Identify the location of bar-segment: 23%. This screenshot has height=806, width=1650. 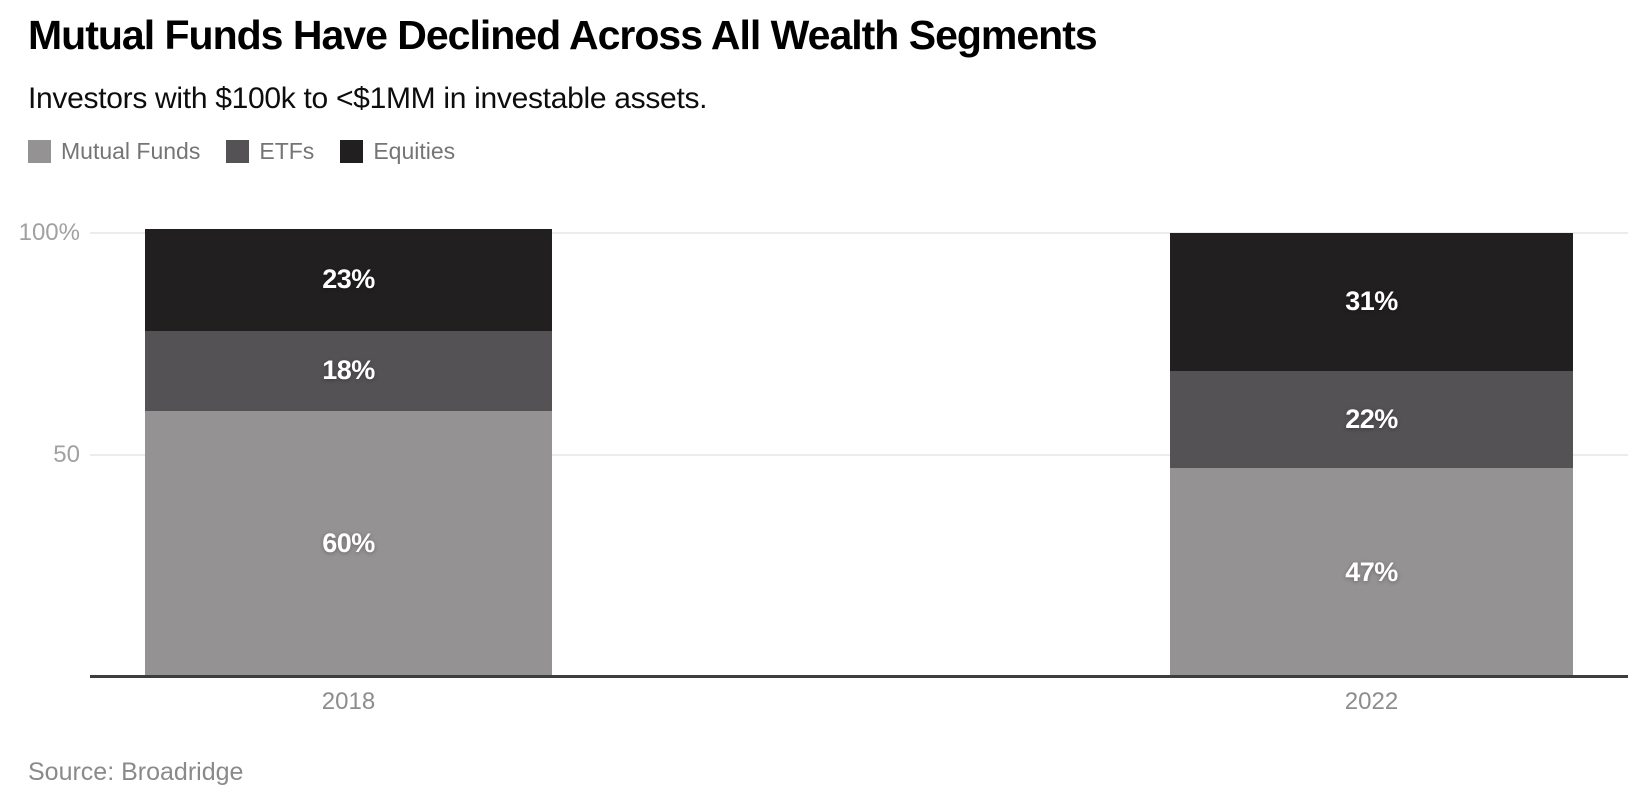
(348, 279).